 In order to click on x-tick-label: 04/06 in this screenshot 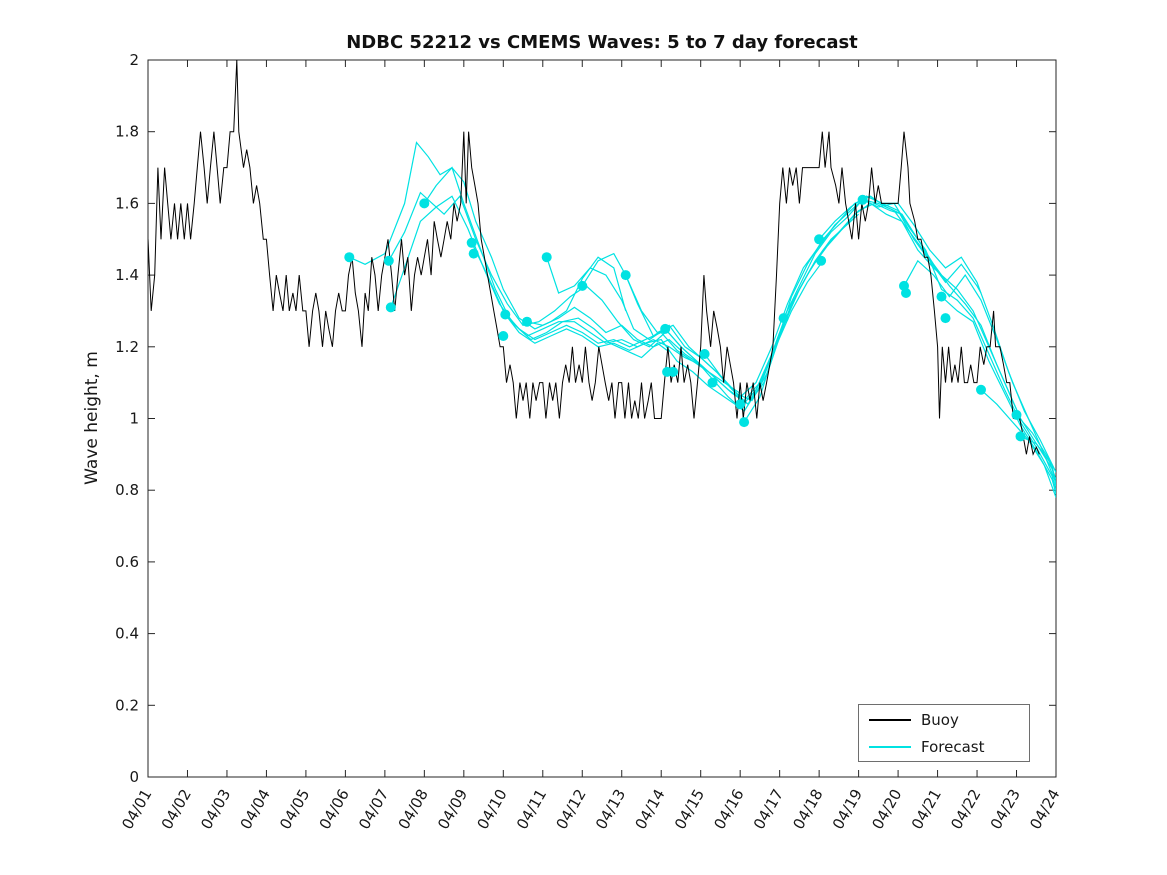, I will do `click(334, 809)`.